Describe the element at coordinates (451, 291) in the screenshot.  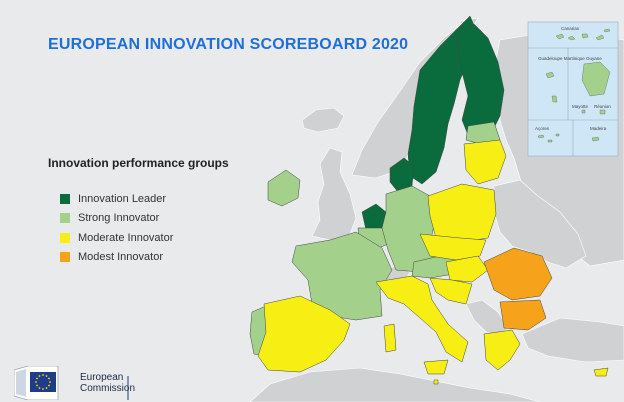
I see `slovenia-croatia` at that location.